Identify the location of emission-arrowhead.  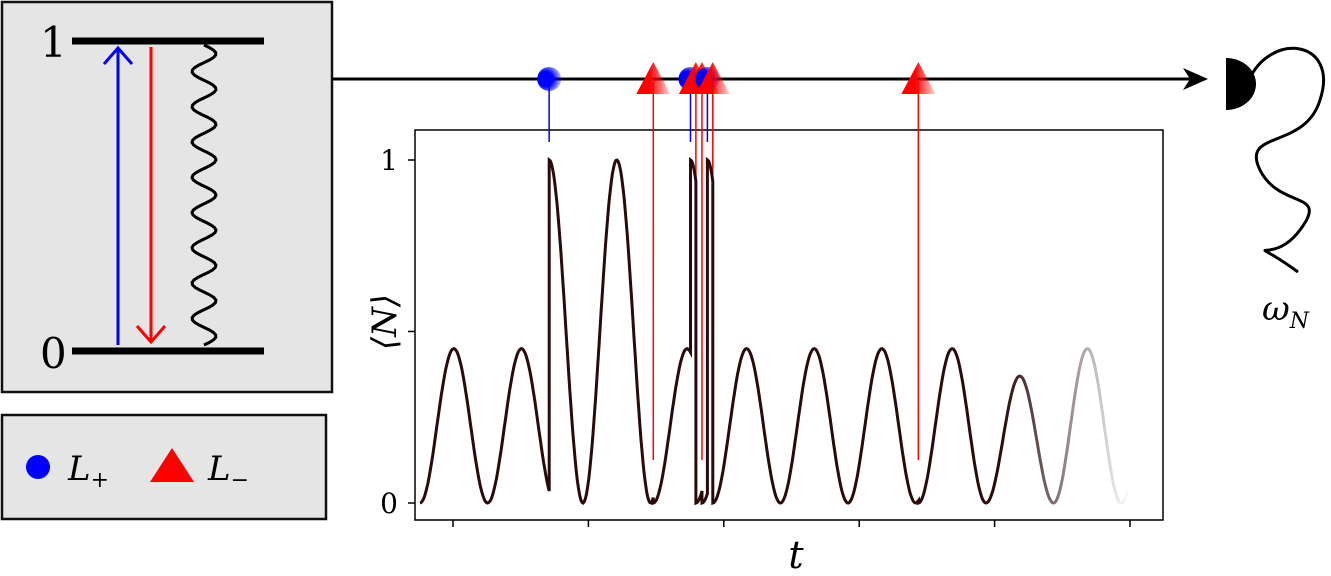
(1195, 79).